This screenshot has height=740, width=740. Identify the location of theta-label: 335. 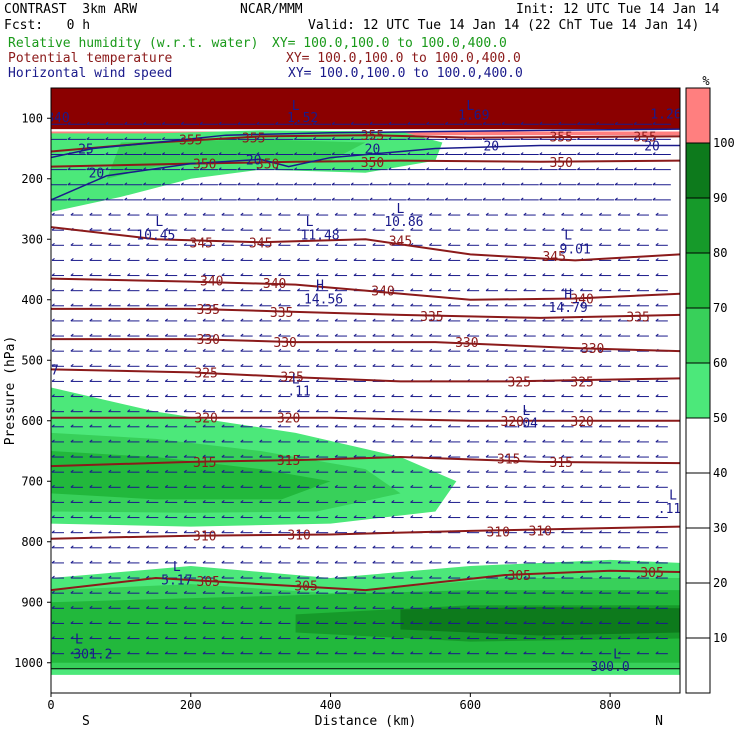
(281, 313).